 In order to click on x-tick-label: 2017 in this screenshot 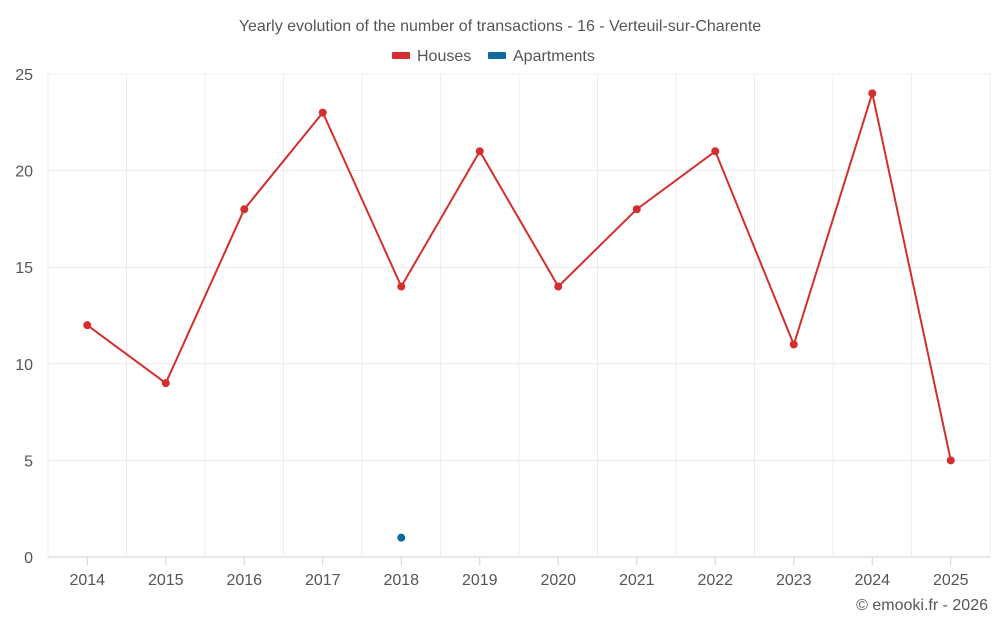, I will do `click(323, 580)`.